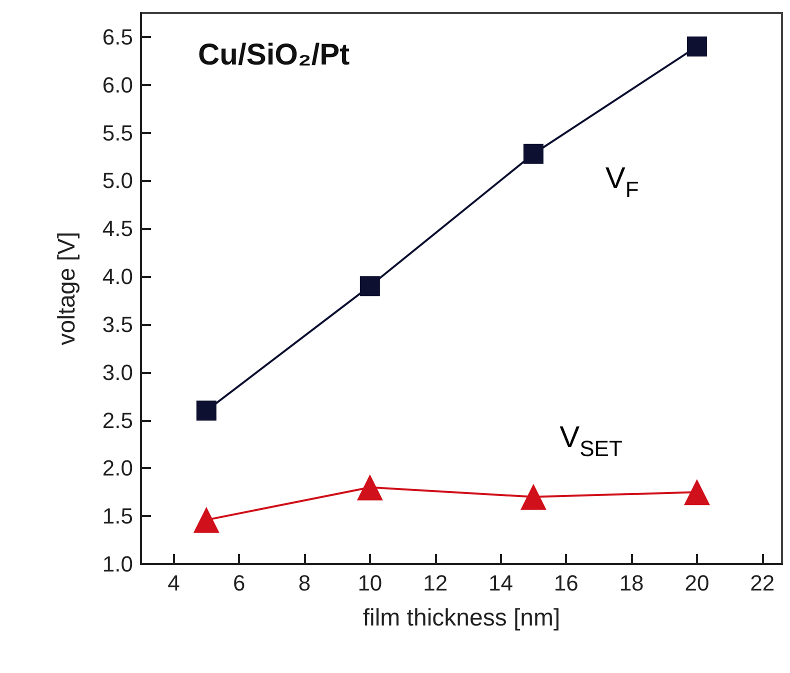 This screenshot has width=790, height=673. Describe the element at coordinates (117, 85) in the screenshot. I see `y-tick-label: 6.0` at that location.